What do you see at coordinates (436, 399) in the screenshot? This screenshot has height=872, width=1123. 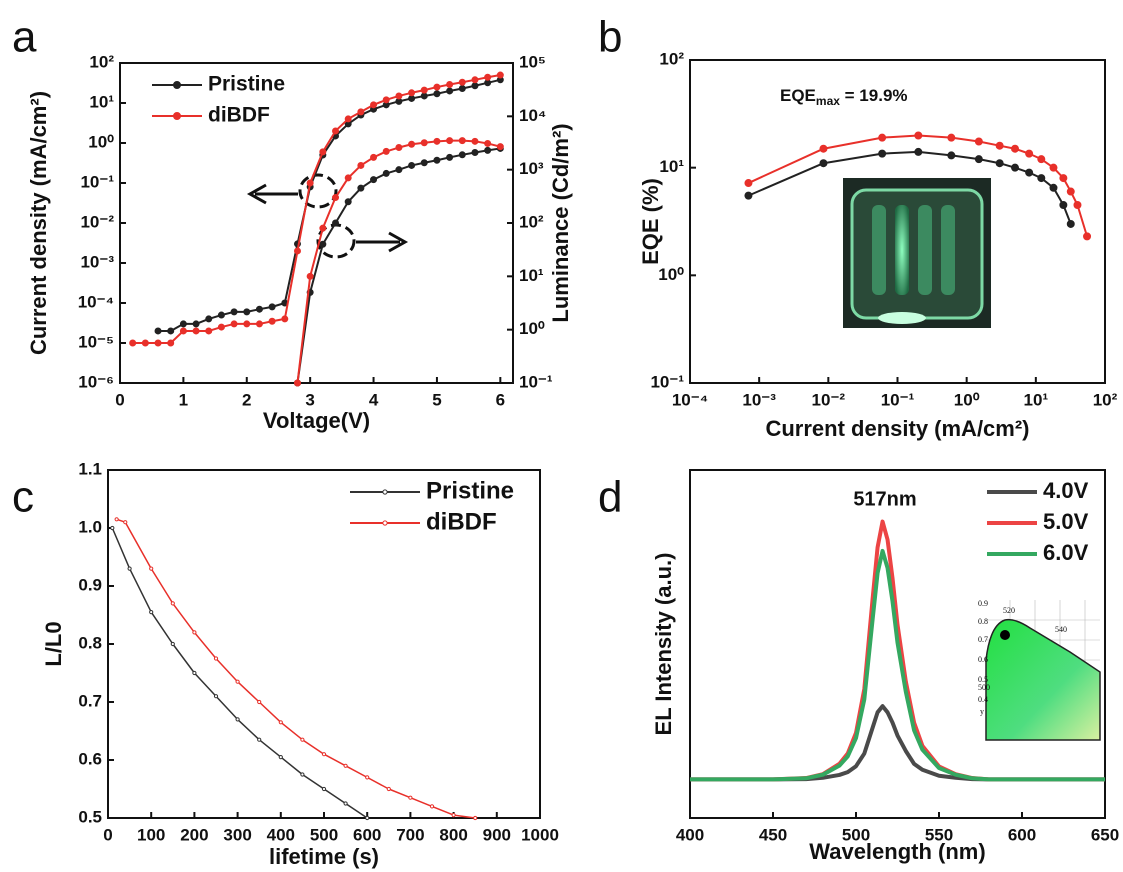 I see `x-tick-label: 5` at bounding box center [436, 399].